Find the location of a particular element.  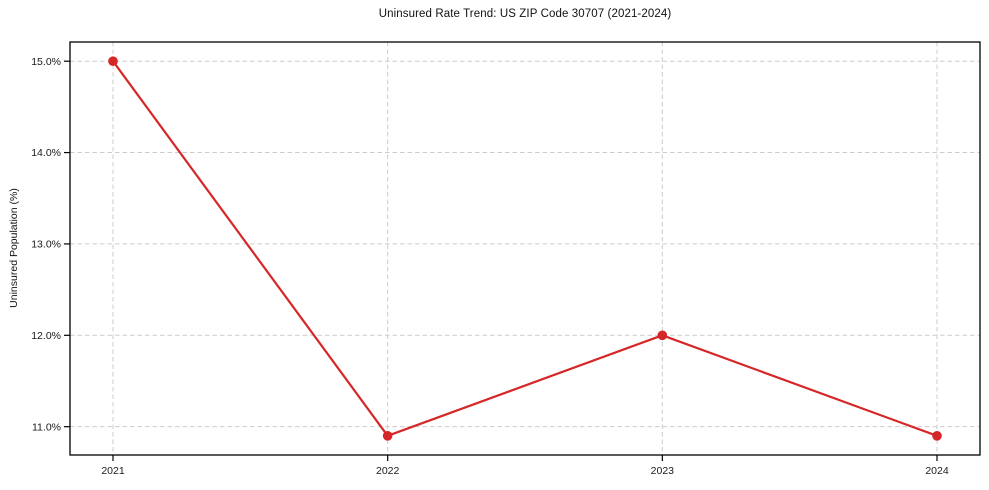

x-tick-label: 2022 is located at coordinates (388, 471).